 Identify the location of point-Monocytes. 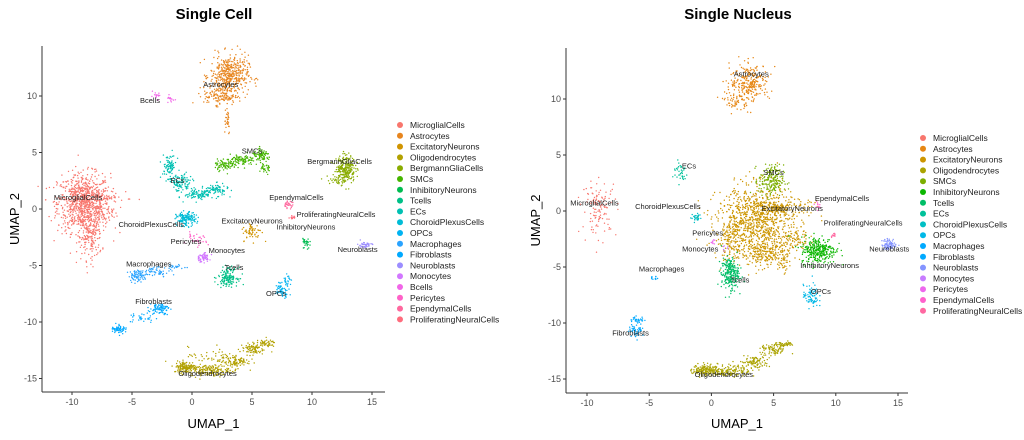
(204, 253).